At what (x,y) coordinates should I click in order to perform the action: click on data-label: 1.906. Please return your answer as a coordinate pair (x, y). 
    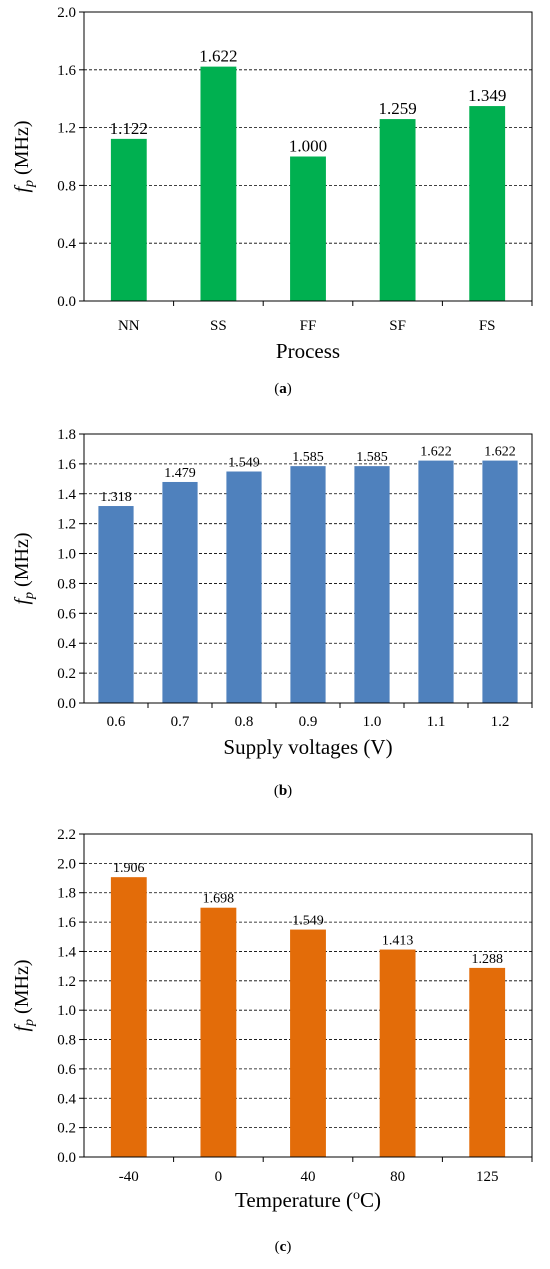
    Looking at the image, I should click on (129, 868).